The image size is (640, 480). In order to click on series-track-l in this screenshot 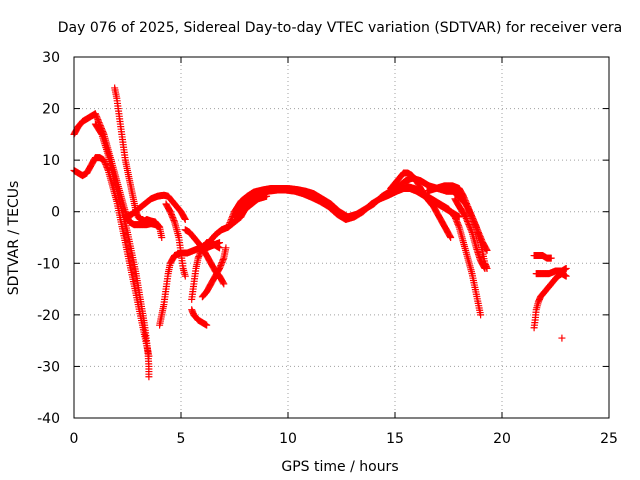, I will do `click(234, 223)`.